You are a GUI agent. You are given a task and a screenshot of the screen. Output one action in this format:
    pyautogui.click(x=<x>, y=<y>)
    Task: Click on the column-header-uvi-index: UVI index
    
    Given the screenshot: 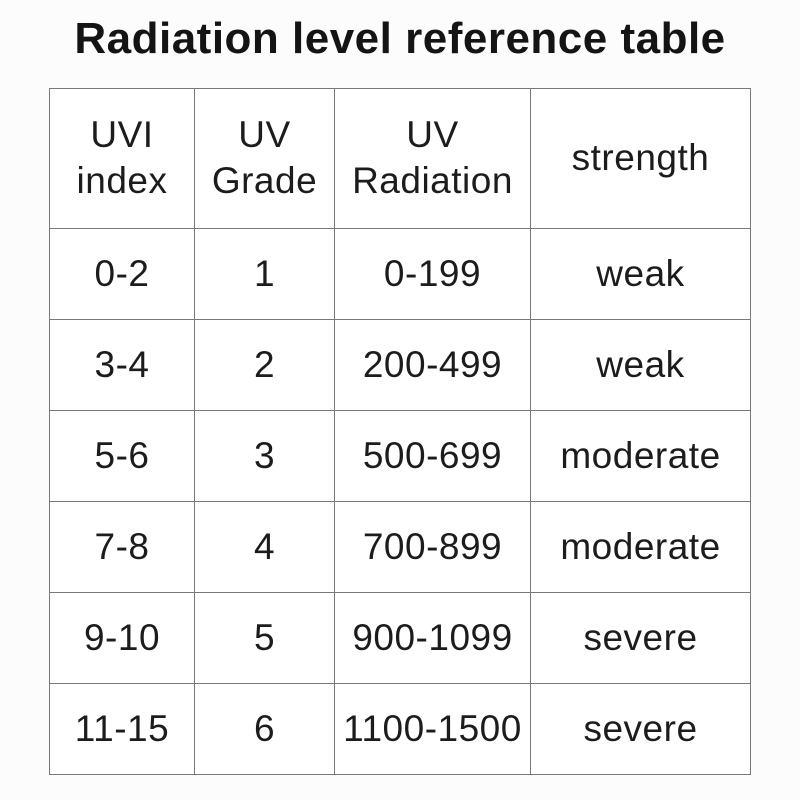 What is the action you would take?
    pyautogui.click(x=122, y=158)
    